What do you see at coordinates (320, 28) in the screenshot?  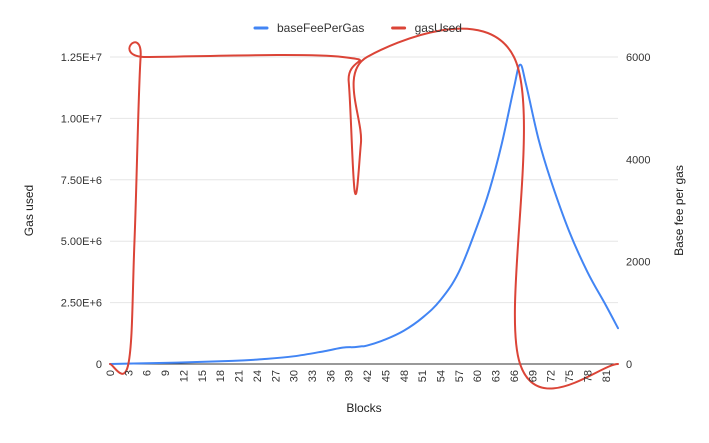 I see `legend-label-baseFeePerGas: baseFeePerGas` at bounding box center [320, 28].